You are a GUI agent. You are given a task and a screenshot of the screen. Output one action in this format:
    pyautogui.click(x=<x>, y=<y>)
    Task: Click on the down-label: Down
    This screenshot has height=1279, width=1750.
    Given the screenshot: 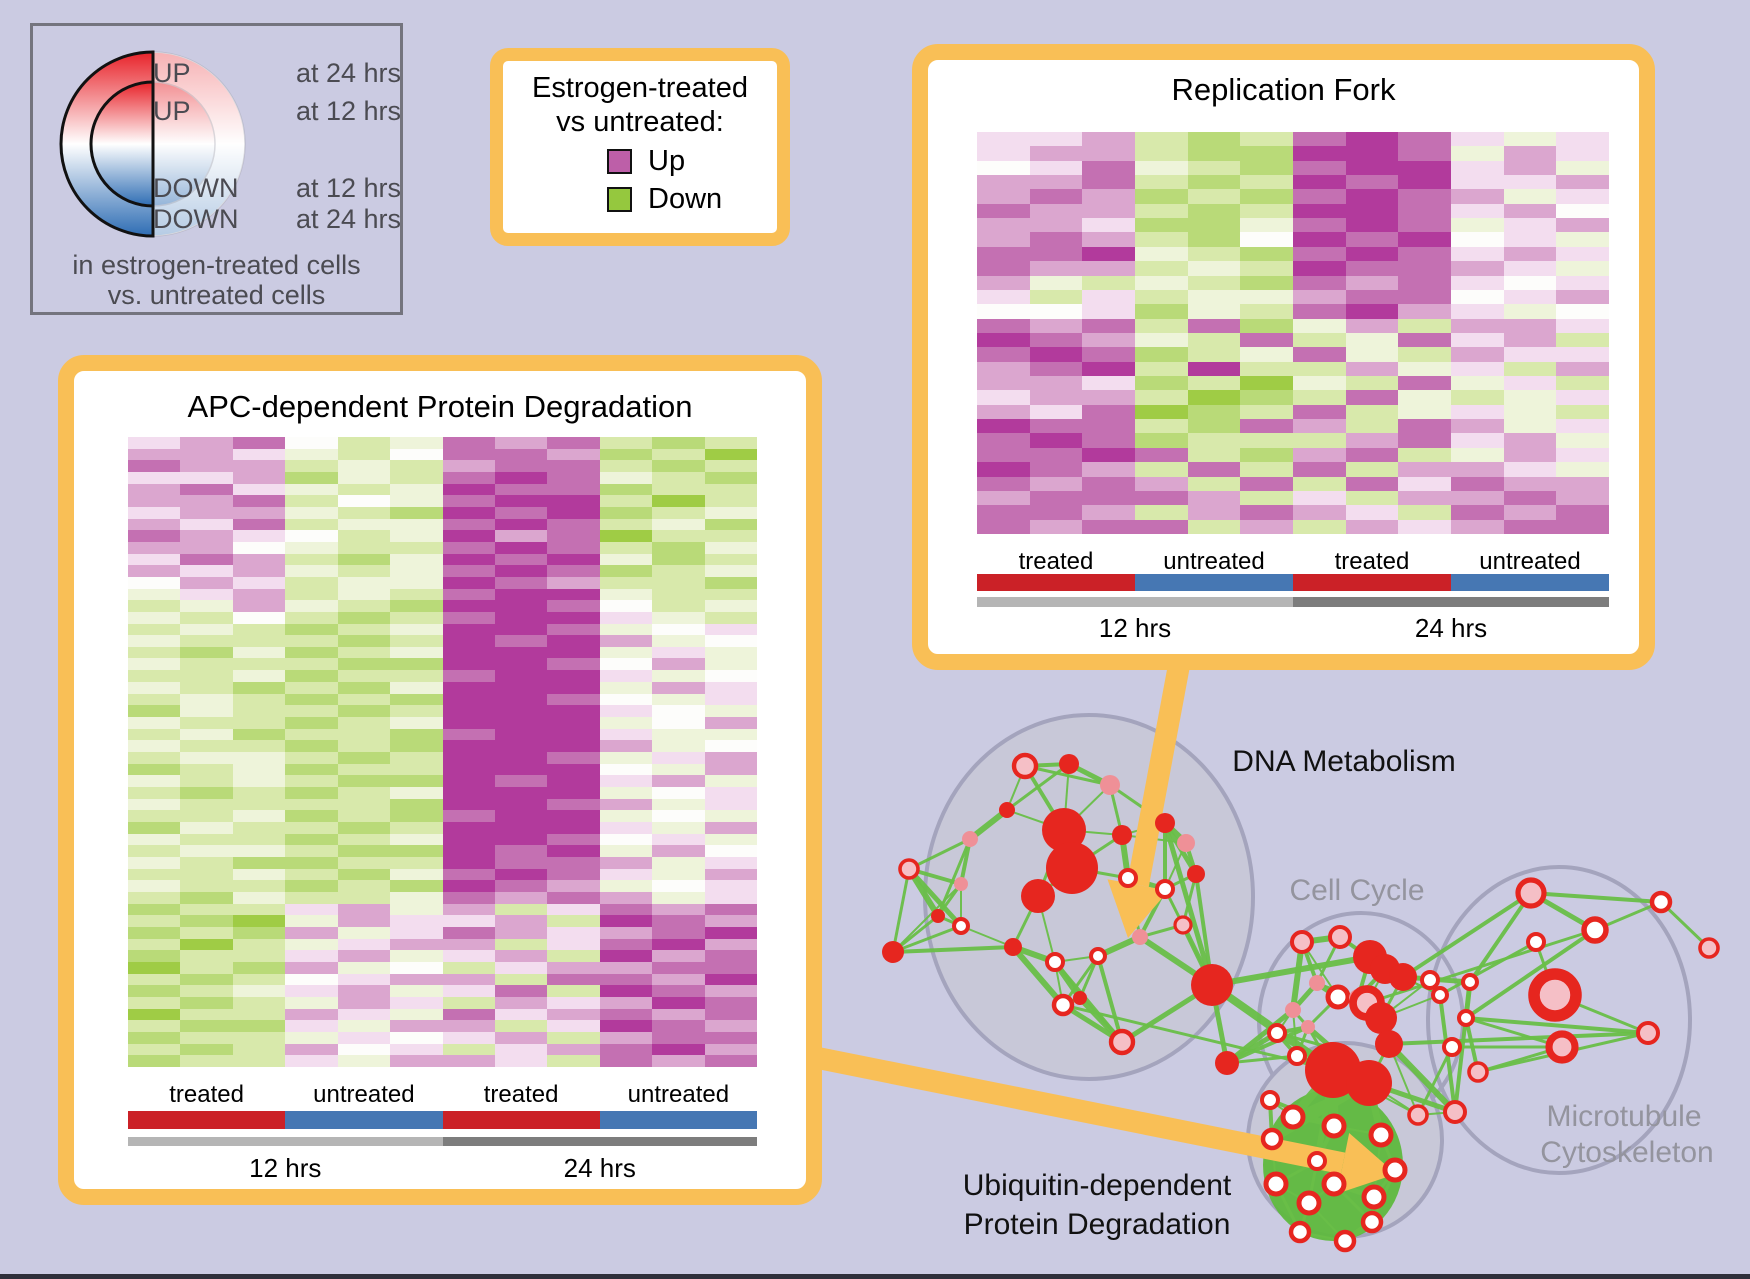 What is the action you would take?
    pyautogui.click(x=685, y=199)
    